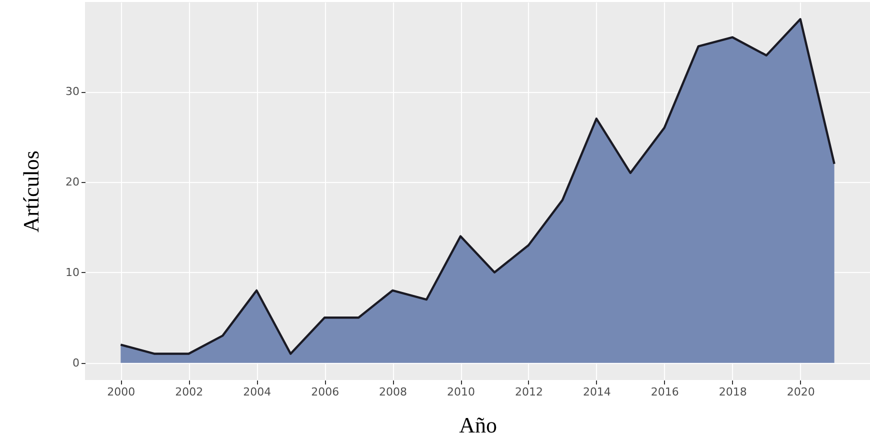 The image size is (870, 441). Describe the element at coordinates (73, 181) in the screenshot. I see `y-tick-label: 20` at that location.